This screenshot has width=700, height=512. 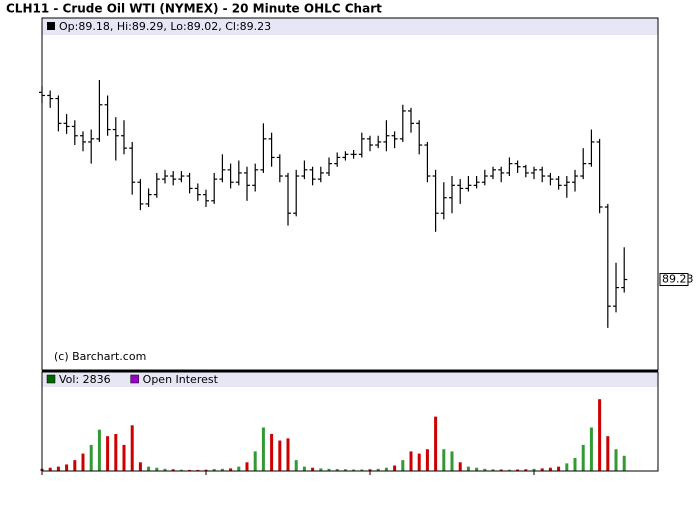 What do you see at coordinates (350, 379) in the screenshot?
I see `volume-legend-strip` at bounding box center [350, 379].